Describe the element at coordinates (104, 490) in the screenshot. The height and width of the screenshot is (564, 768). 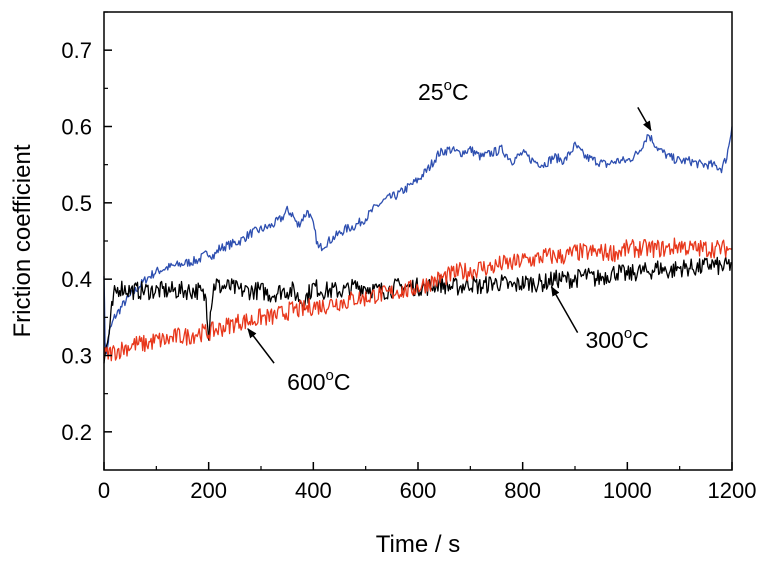
I see `x-tick-label: 0` at that location.